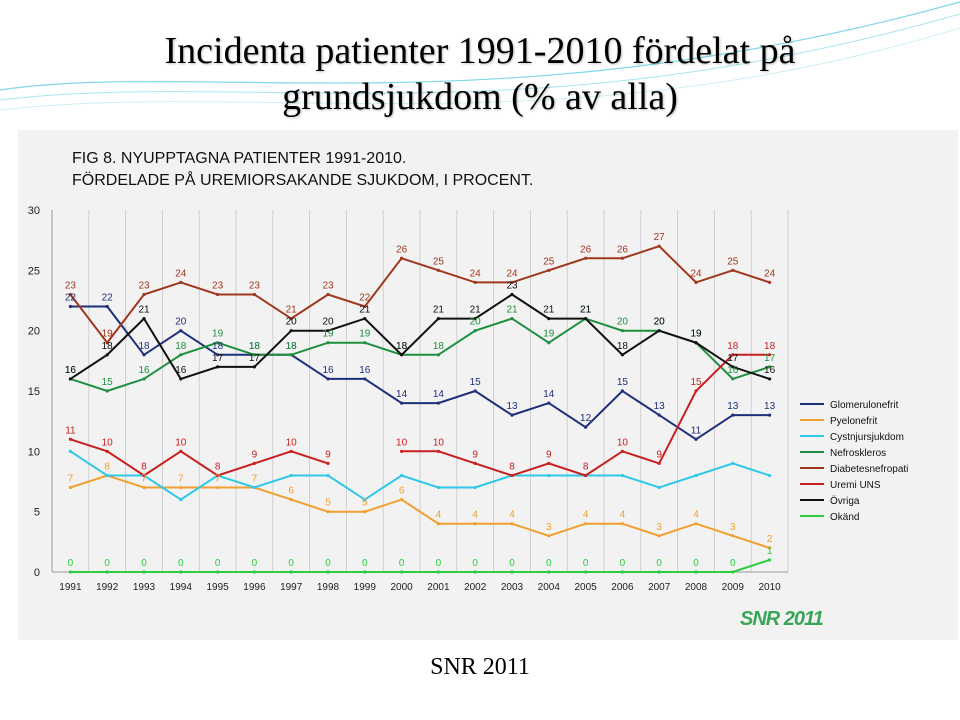 The height and width of the screenshot is (720, 960). Describe the element at coordinates (34, 452) in the screenshot. I see `y-tick-label: 10` at that location.